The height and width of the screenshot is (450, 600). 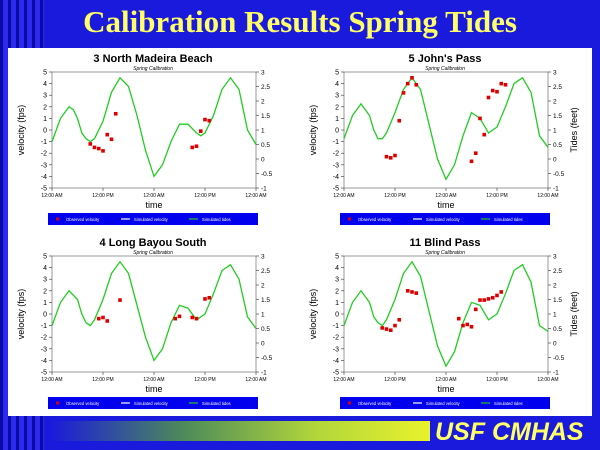 I want to click on footer-gradient-bar, so click(x=240, y=431).